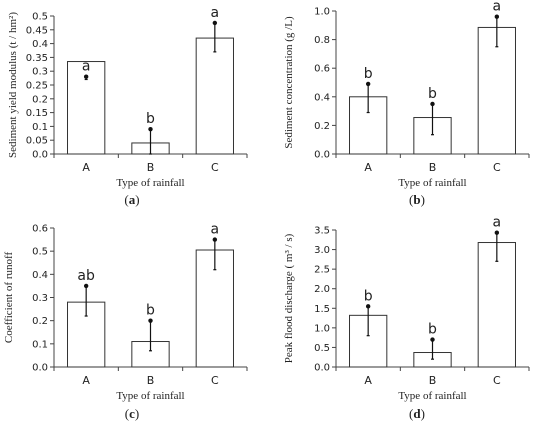  What do you see at coordinates (322, 289) in the screenshot?
I see `y-tick-label: 2.0` at bounding box center [322, 289].